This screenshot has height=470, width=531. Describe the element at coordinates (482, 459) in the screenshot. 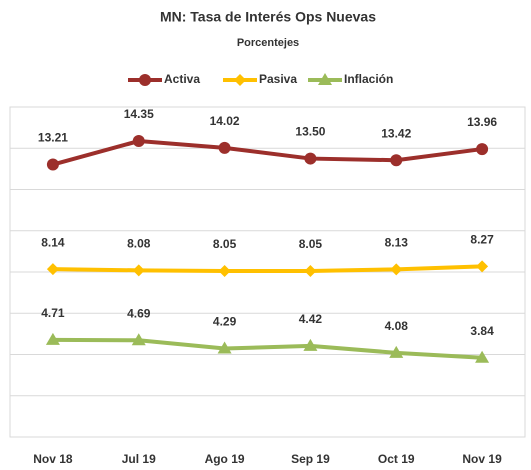

I see `x-tick-label: Nov 19` at that location.